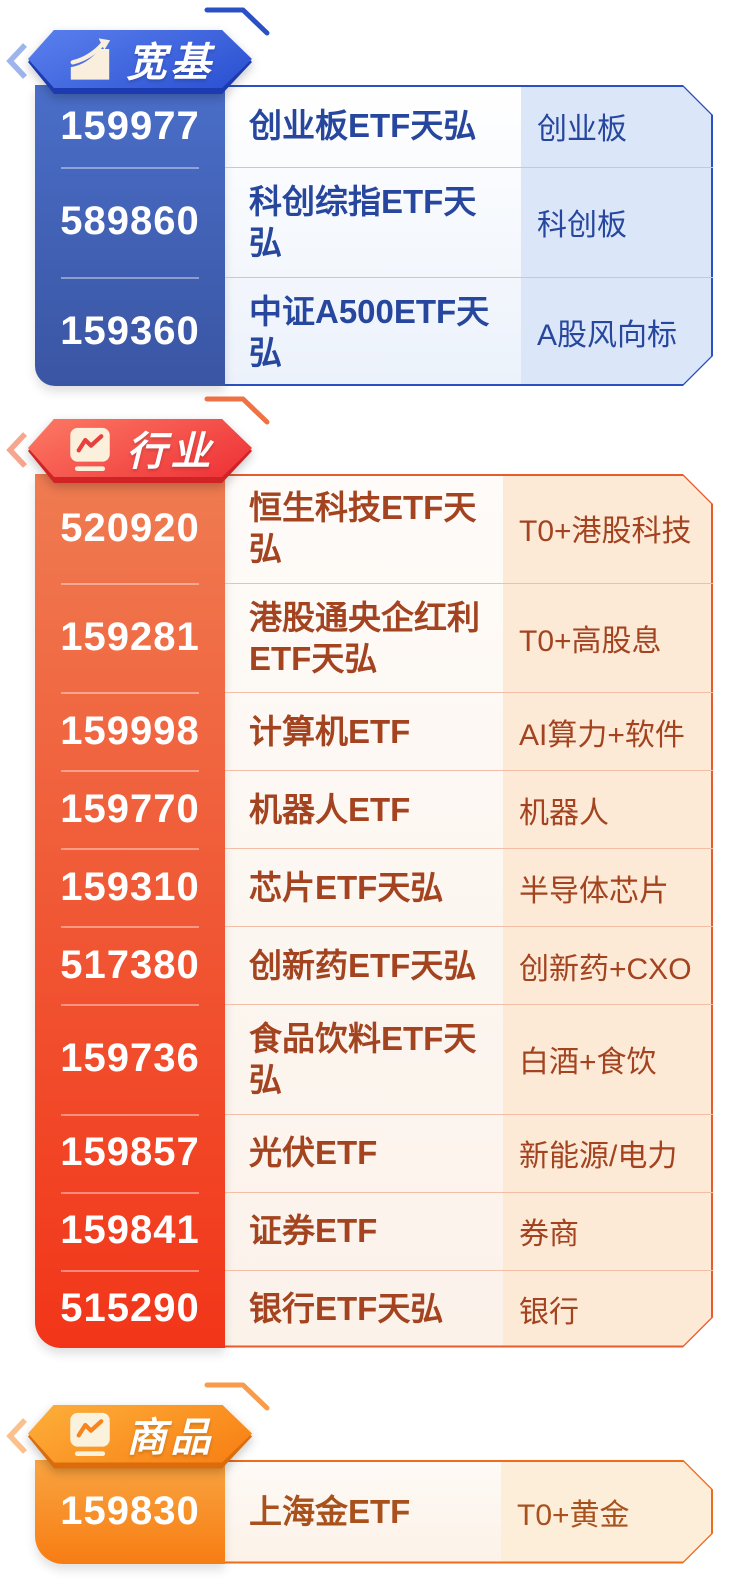 This screenshot has height=1595, width=750. What do you see at coordinates (364, 637) in the screenshot?
I see `etf-name: 港股通央企红利ETF天弘` at bounding box center [364, 637].